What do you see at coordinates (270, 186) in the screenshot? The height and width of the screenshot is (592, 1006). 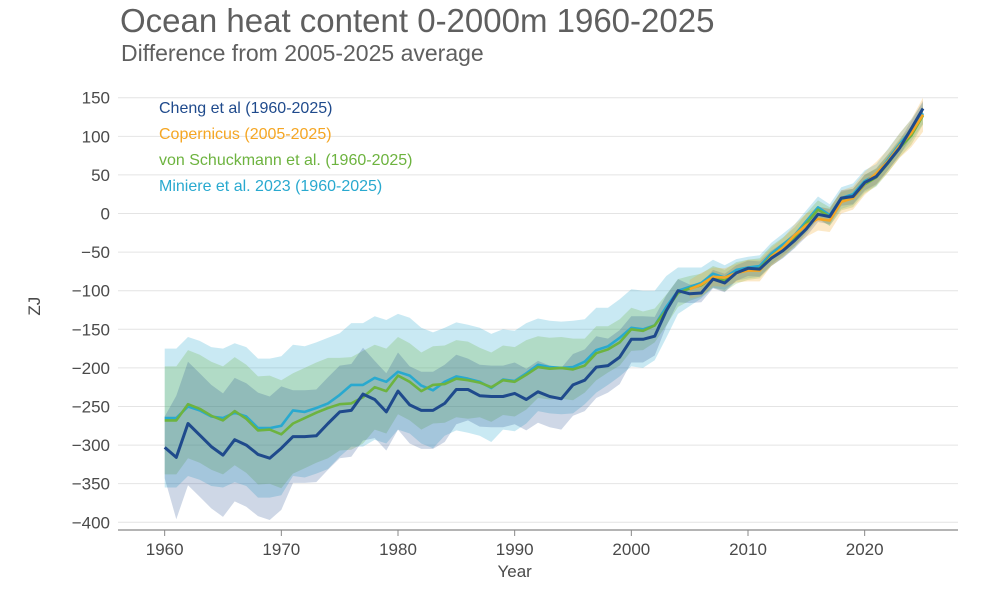 I see `legend-entry-miniere: Miniere et al. 2023 (1960-2025)` at bounding box center [270, 186].